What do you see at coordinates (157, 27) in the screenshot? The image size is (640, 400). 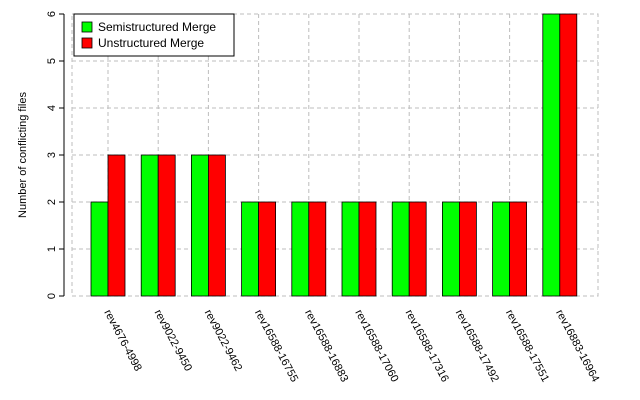 I see `legend-label: Semistructured Merge` at bounding box center [157, 27].